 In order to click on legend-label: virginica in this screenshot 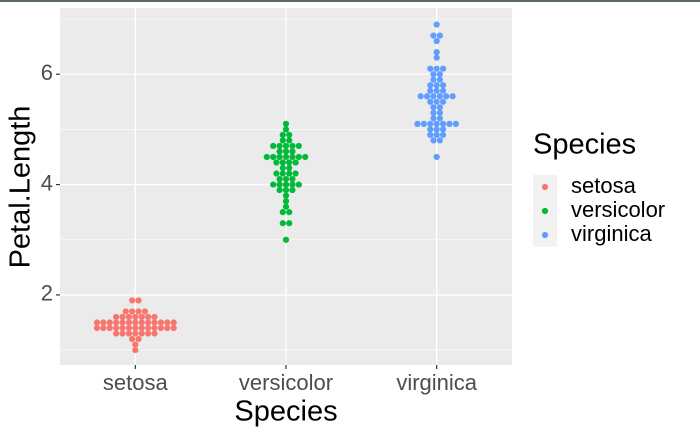, I will do `click(611, 233)`.